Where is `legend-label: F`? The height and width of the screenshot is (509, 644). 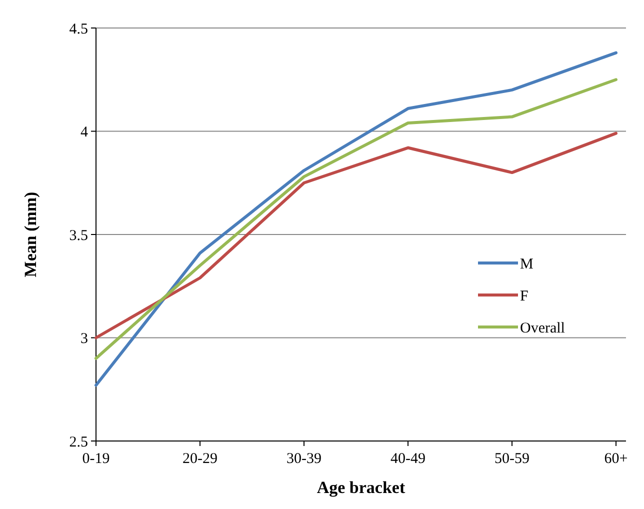 legend-label: F is located at coordinates (524, 296).